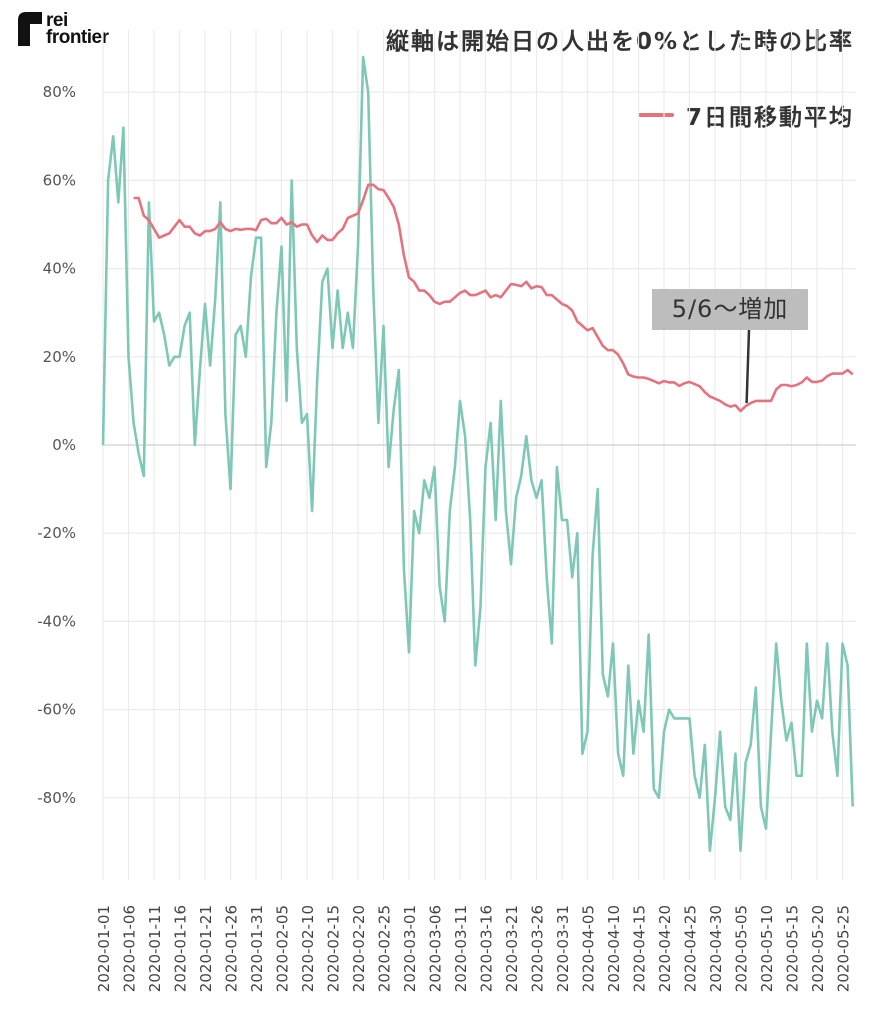 This screenshot has width=872, height=1024. I want to click on x-tick-label: 2020-05-10, so click(767, 948).